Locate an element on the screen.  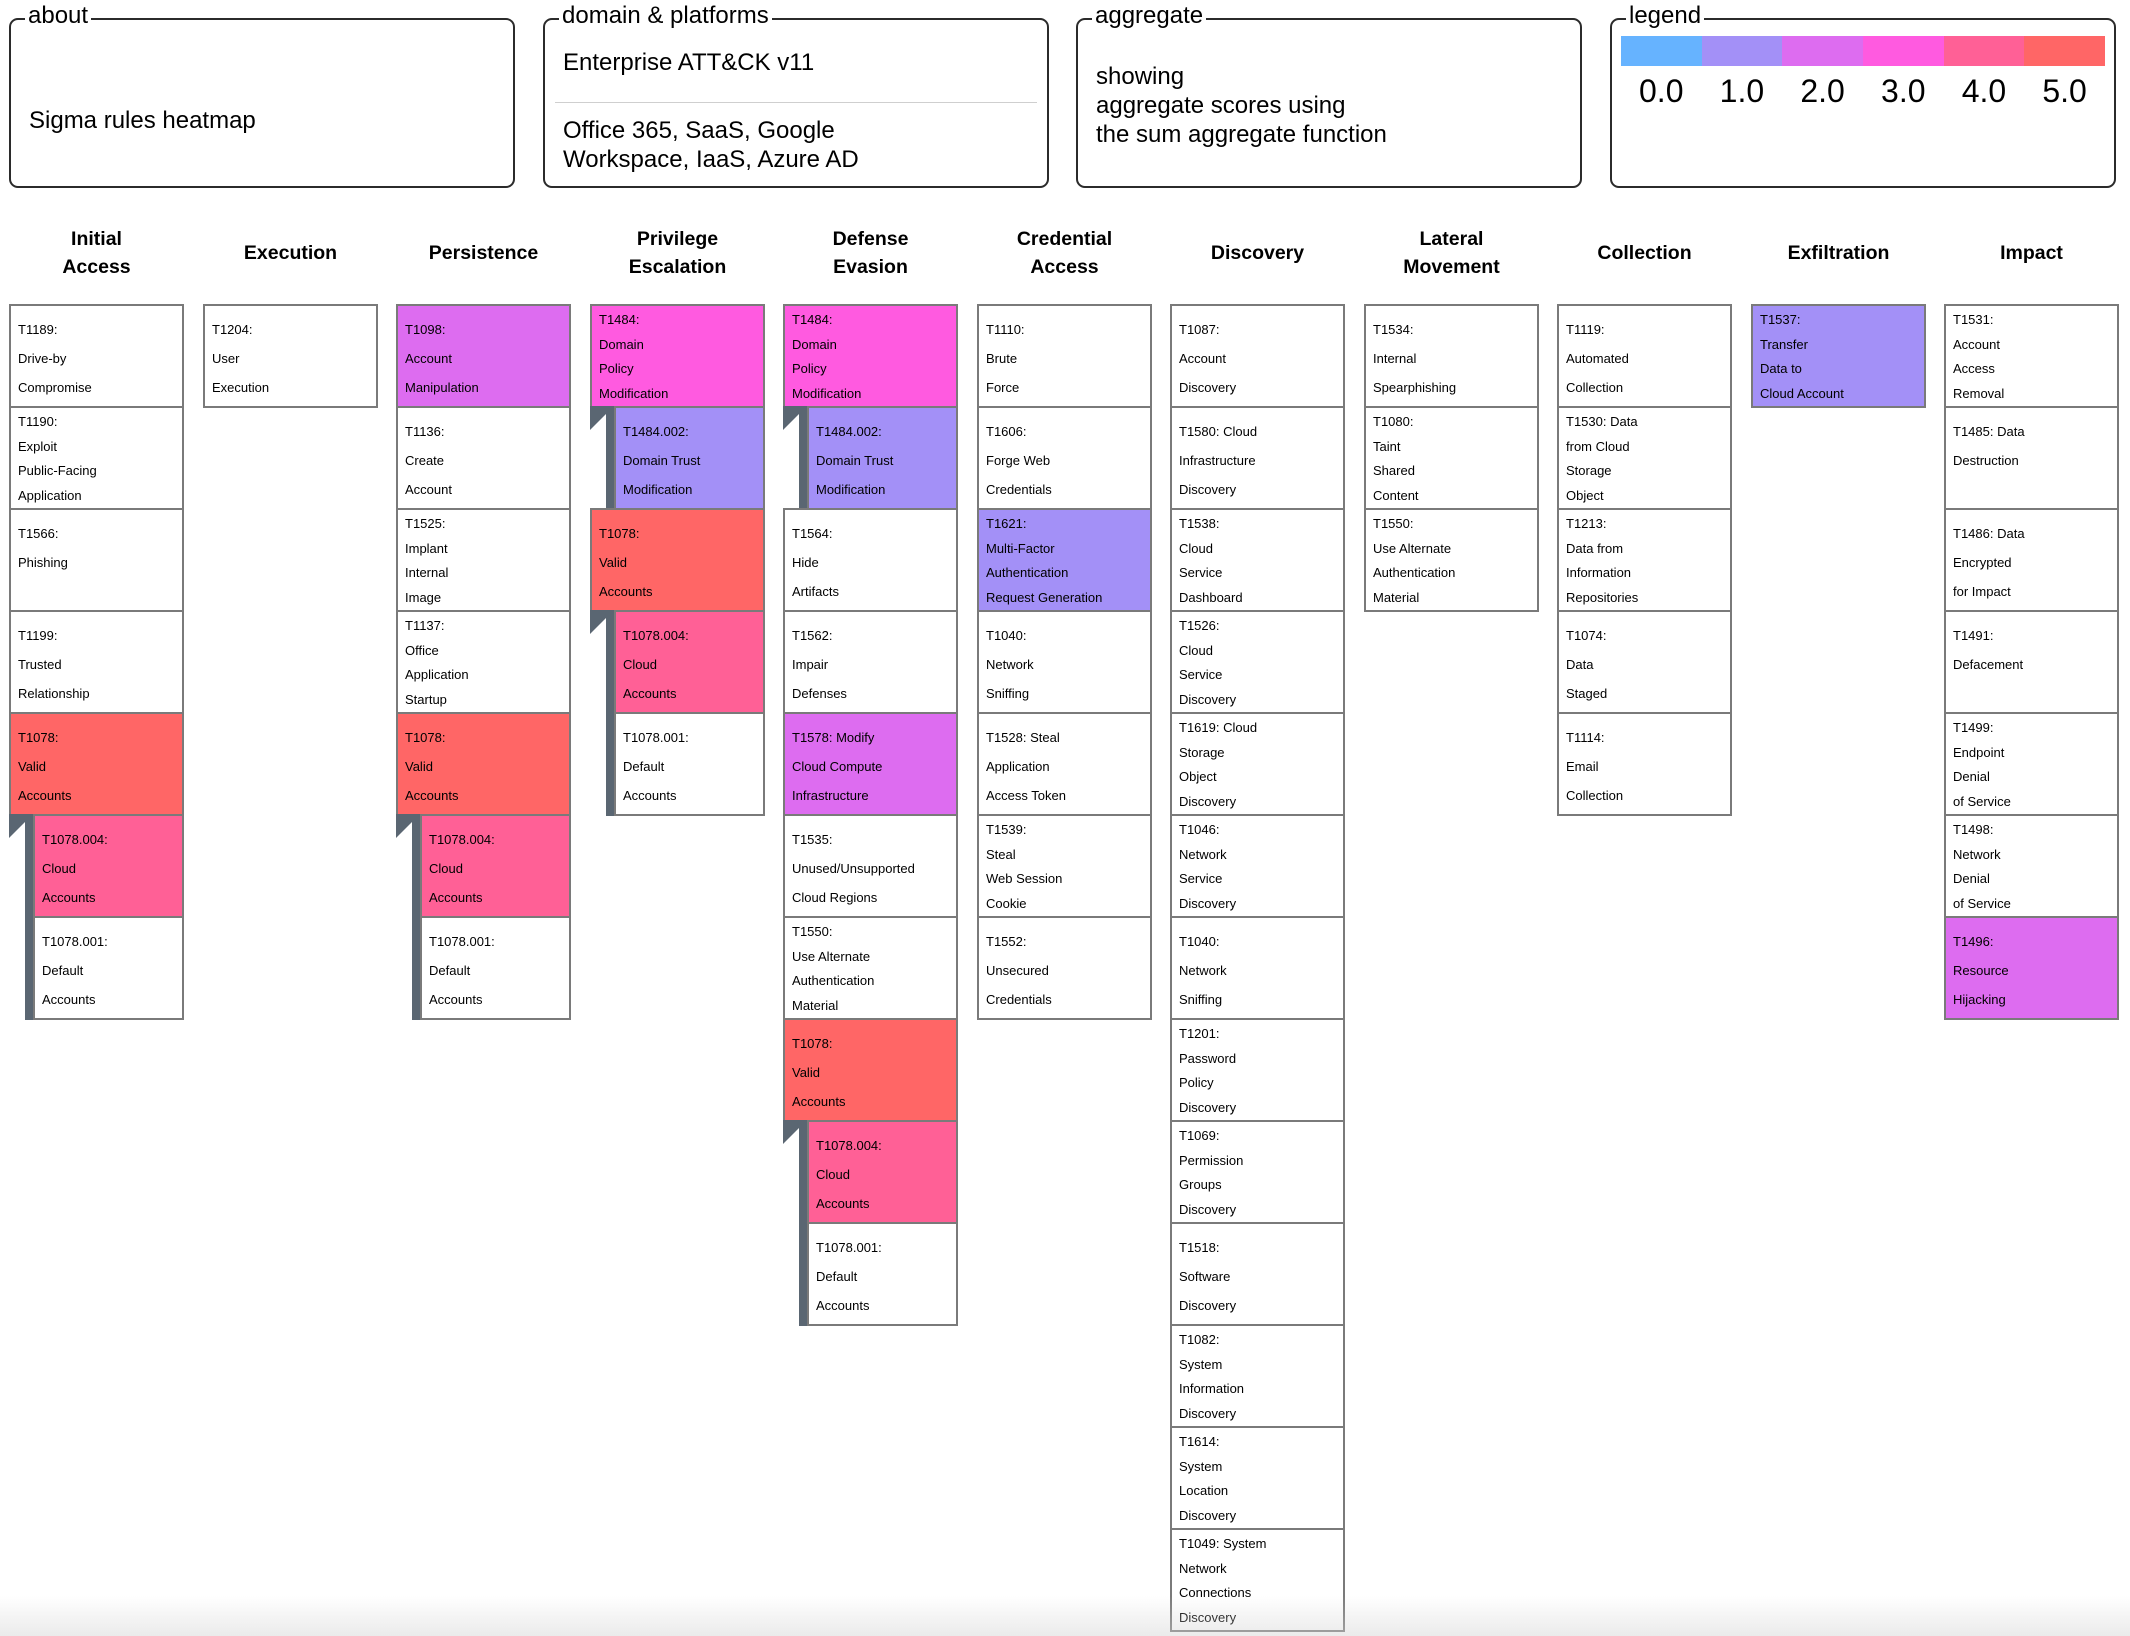
technique-label: T1069: Permission Groups Discovery is located at coordinates (1211, 1172).